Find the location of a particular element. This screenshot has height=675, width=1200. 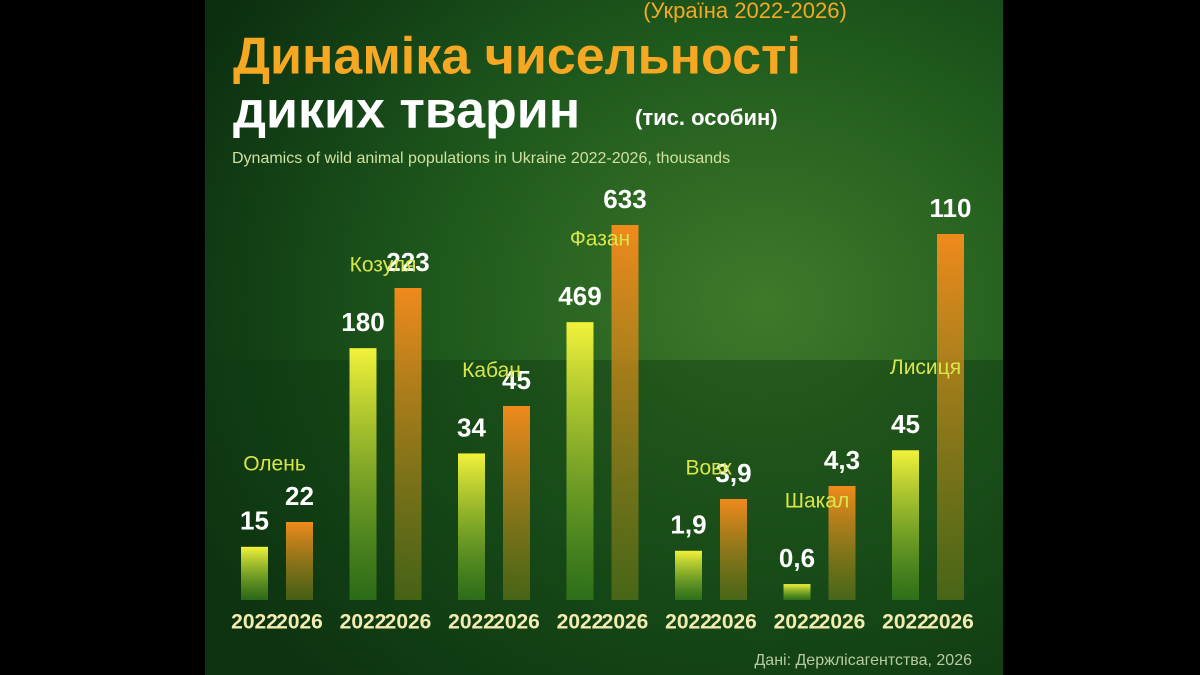

value-label: 34 is located at coordinates (471, 427).